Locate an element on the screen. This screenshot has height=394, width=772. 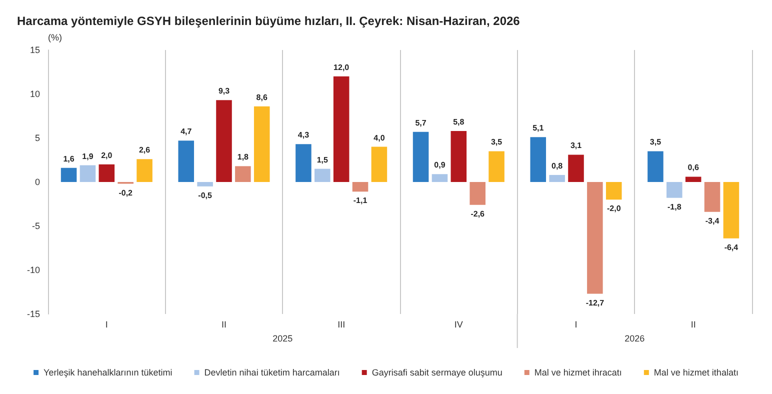
data-label: 5,8 is located at coordinates (459, 121).